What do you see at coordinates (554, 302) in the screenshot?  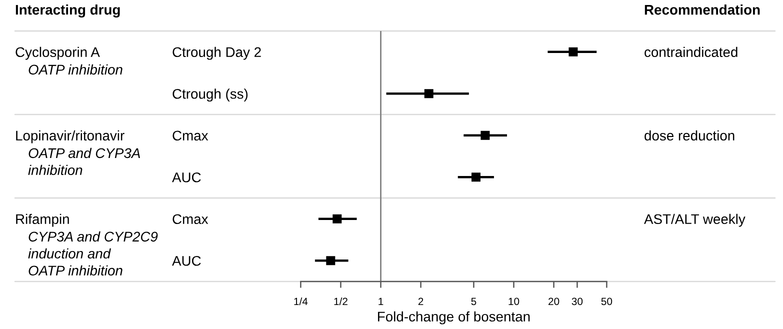 I see `x-tick-label: 20` at bounding box center [554, 302].